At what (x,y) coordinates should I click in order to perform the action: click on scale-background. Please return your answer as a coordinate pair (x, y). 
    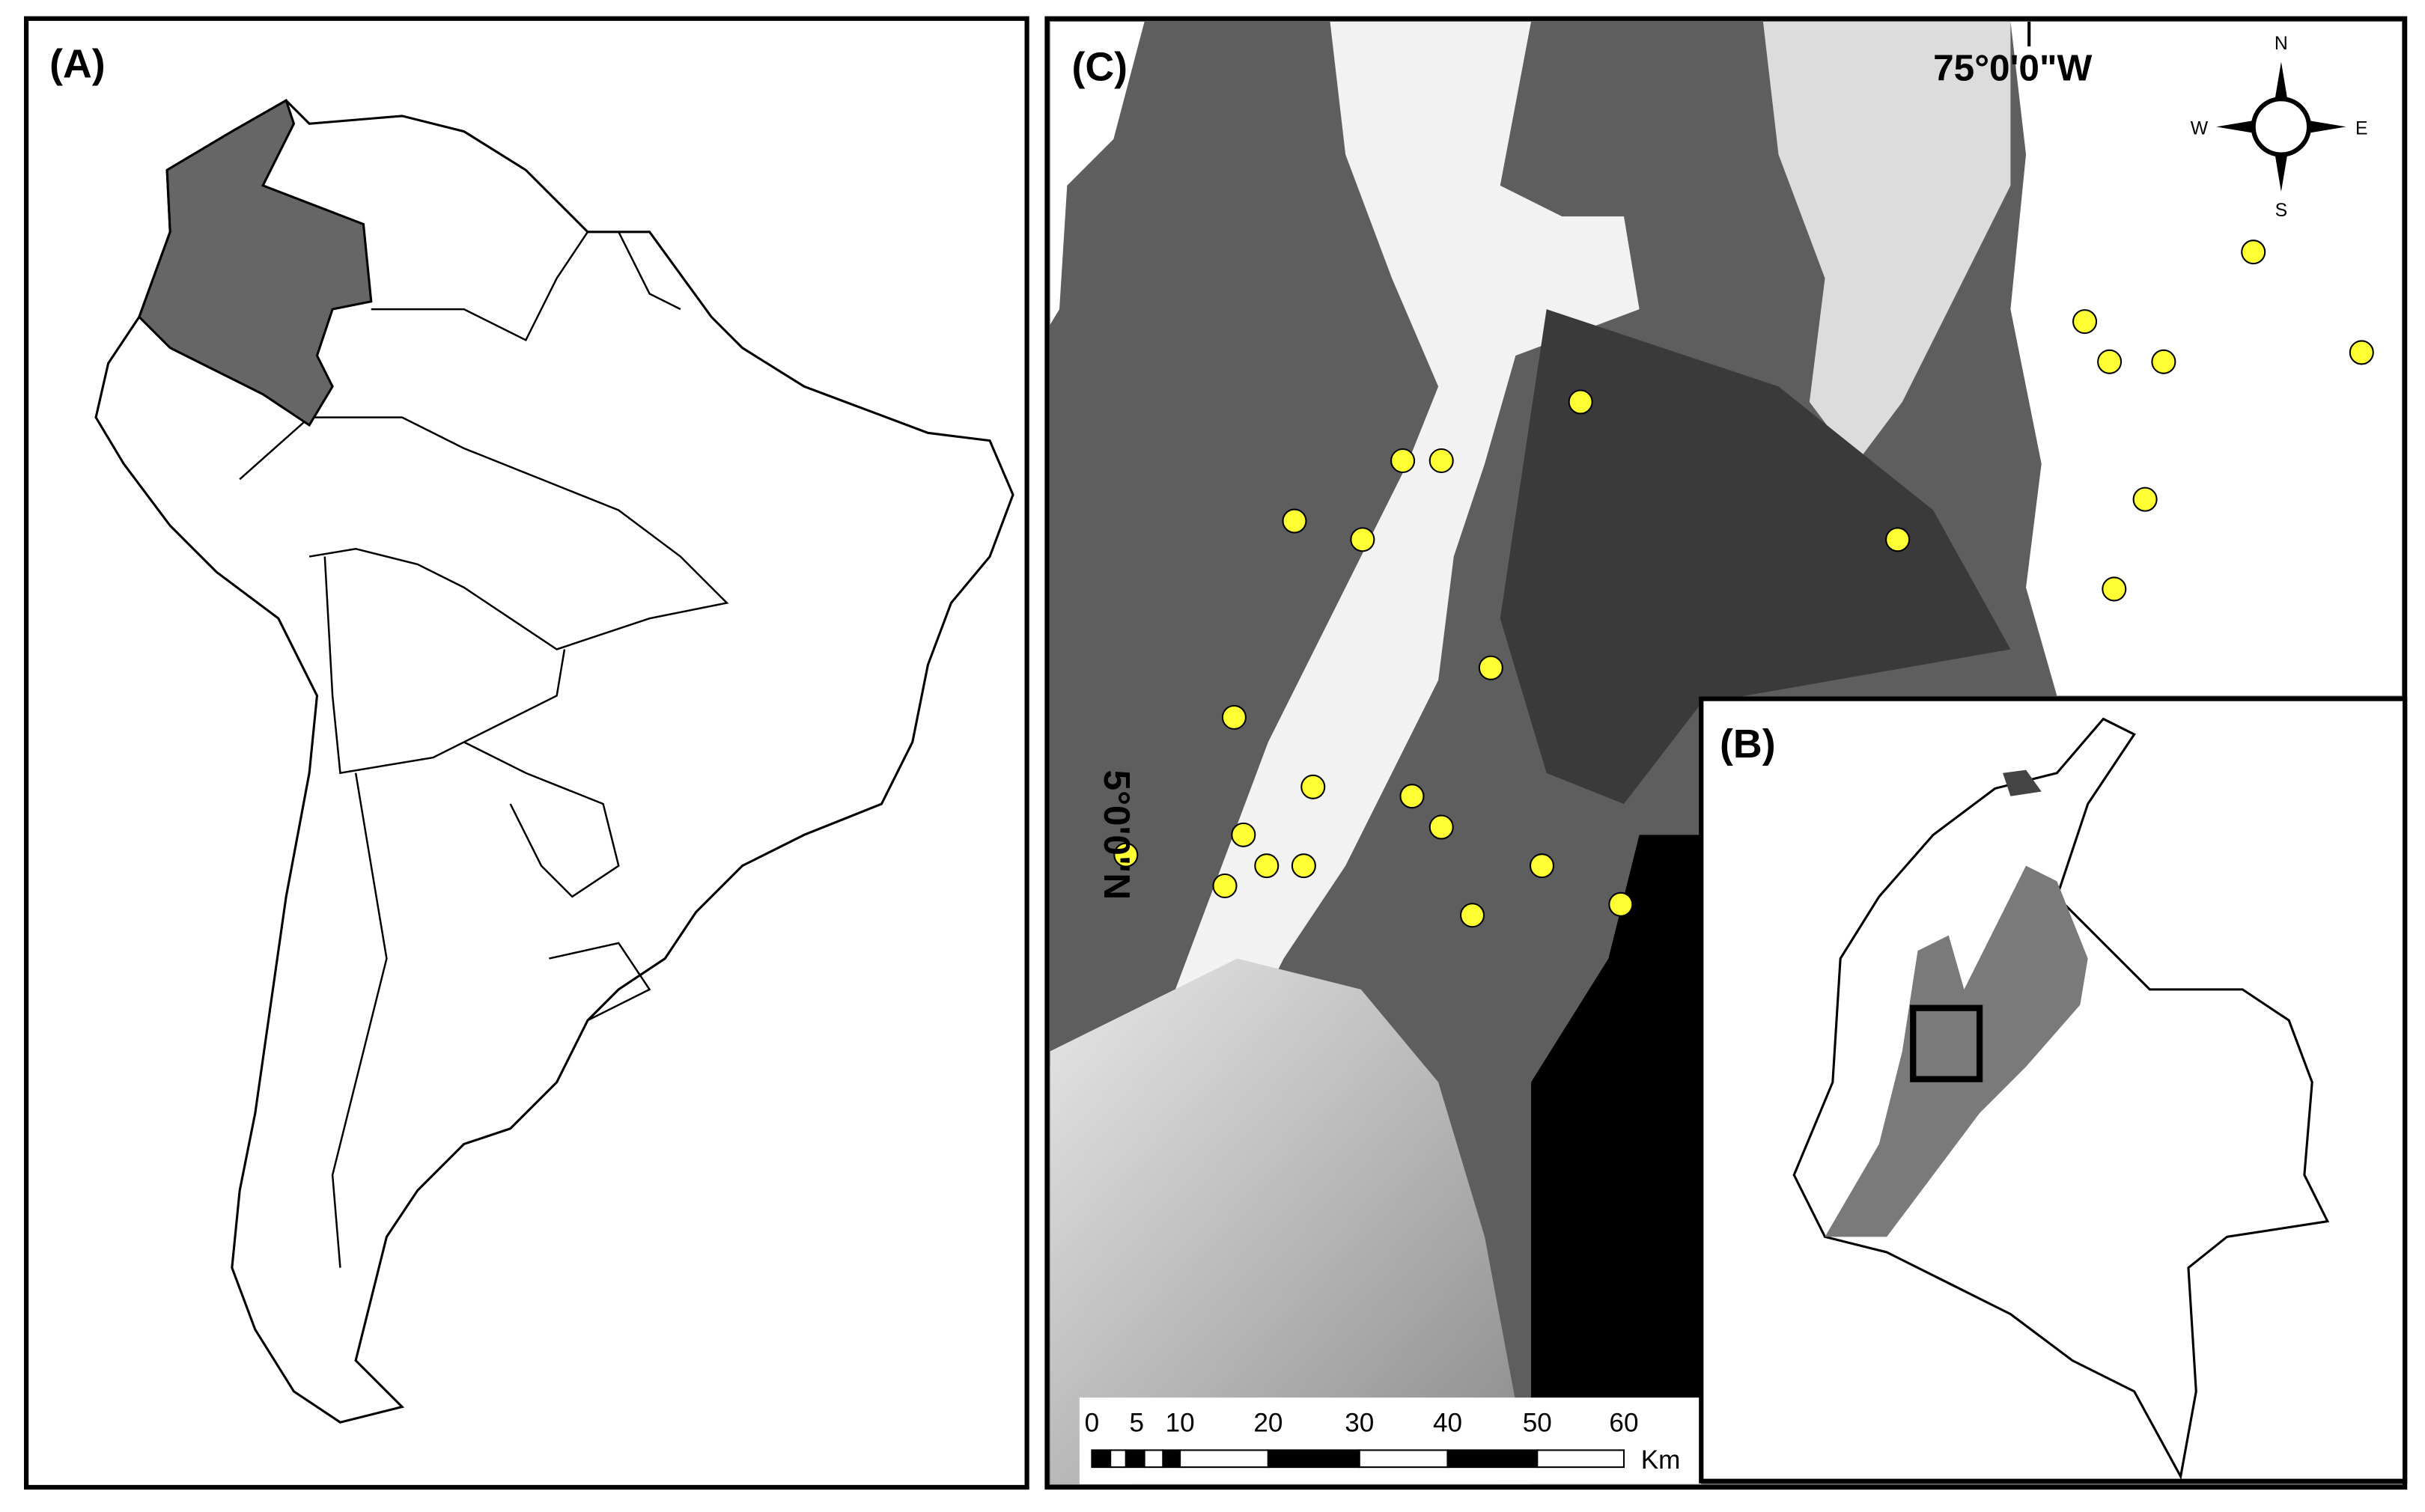
    Looking at the image, I should click on (1390, 1440).